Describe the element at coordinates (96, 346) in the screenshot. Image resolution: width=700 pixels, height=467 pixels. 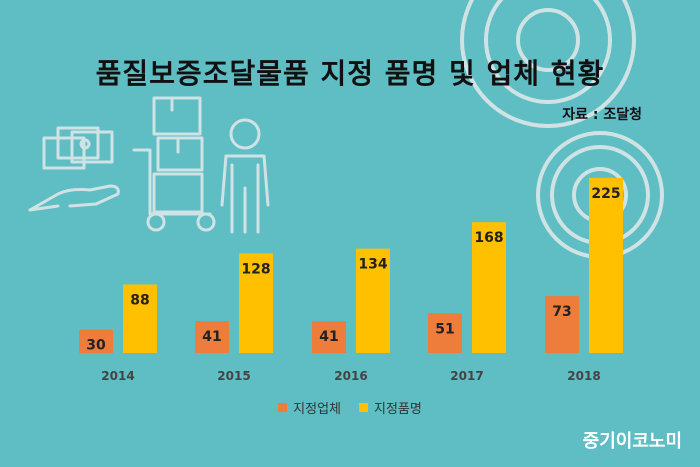
I see `data-label-company-2014: 30` at that location.